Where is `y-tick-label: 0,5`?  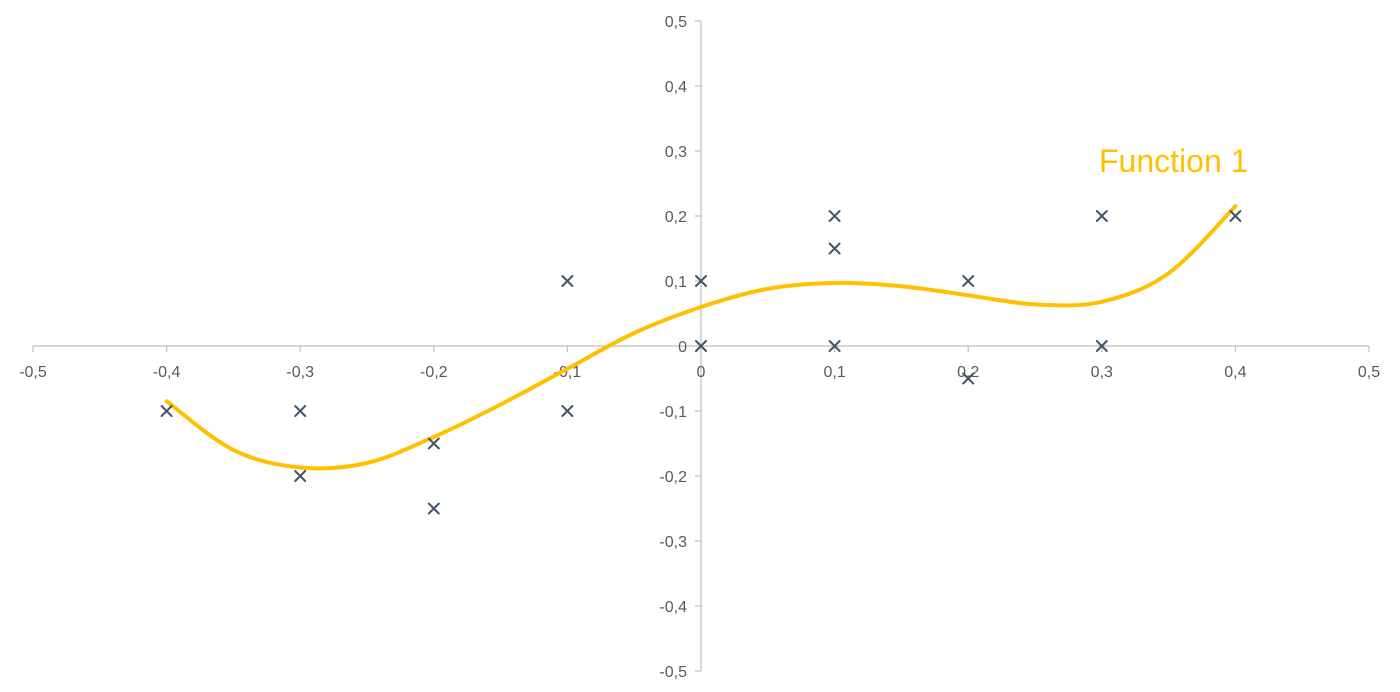
y-tick-label: 0,5 is located at coordinates (676, 22).